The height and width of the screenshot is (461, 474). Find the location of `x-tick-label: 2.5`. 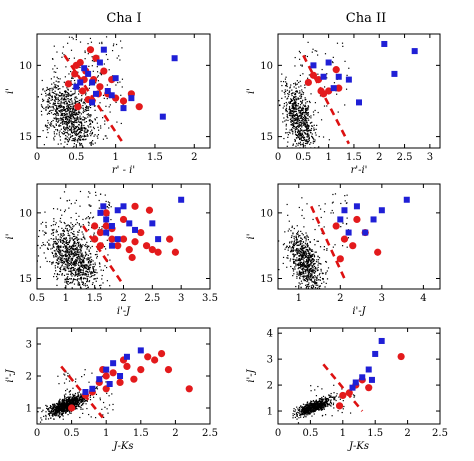

x-tick-label: 2.5 is located at coordinates (152, 298).